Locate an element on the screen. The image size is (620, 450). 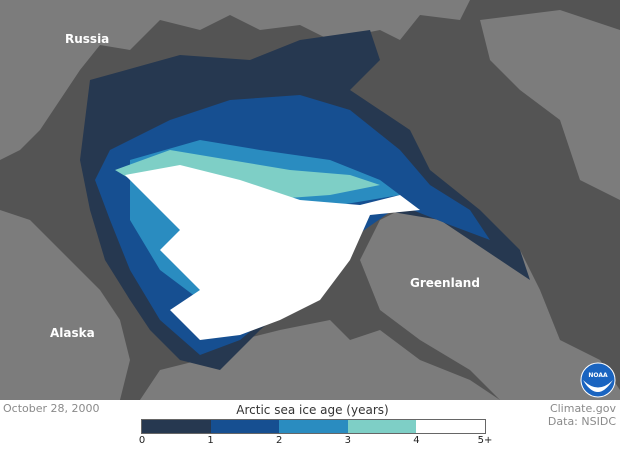
credit: Climate.gov Data: NSIDC is located at coordinates (582, 415).